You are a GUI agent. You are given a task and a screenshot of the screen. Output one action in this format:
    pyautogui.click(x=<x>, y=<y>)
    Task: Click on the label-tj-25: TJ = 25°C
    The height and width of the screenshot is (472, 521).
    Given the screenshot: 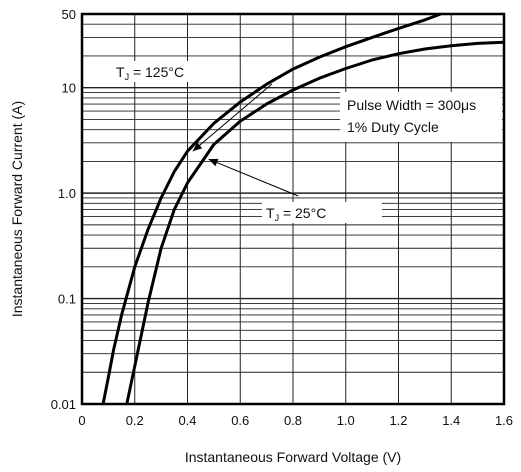 What is the action you would take?
    pyautogui.click(x=322, y=212)
    